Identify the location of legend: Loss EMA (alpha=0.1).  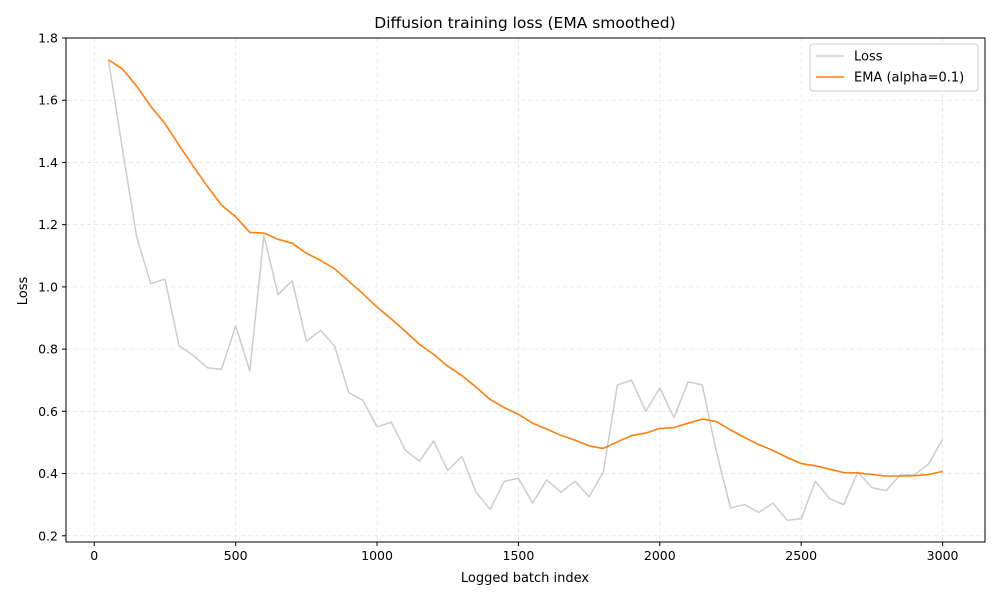
(894, 67).